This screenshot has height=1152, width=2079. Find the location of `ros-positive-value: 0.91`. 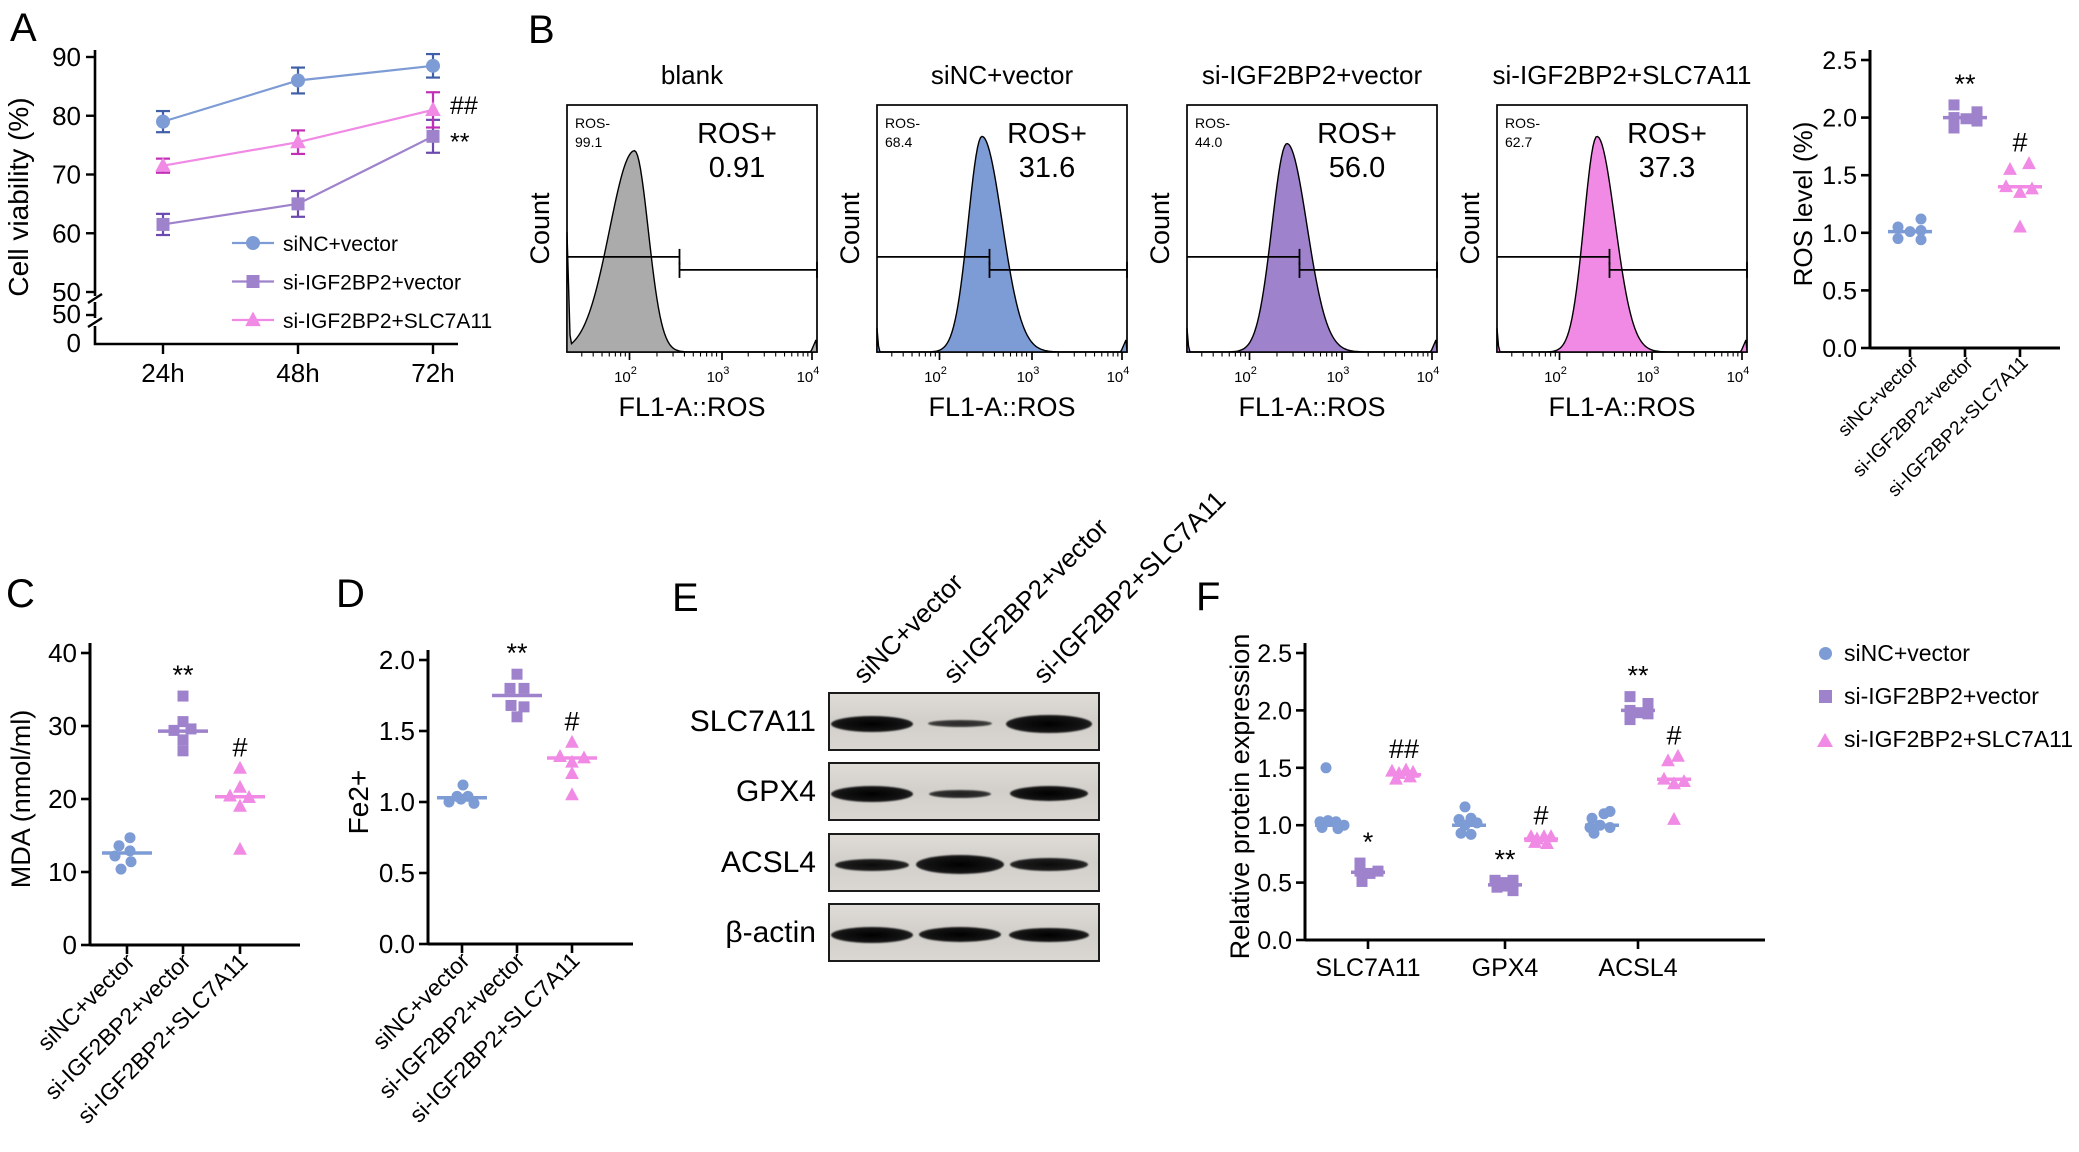

ros-positive-value: 0.91 is located at coordinates (737, 168).